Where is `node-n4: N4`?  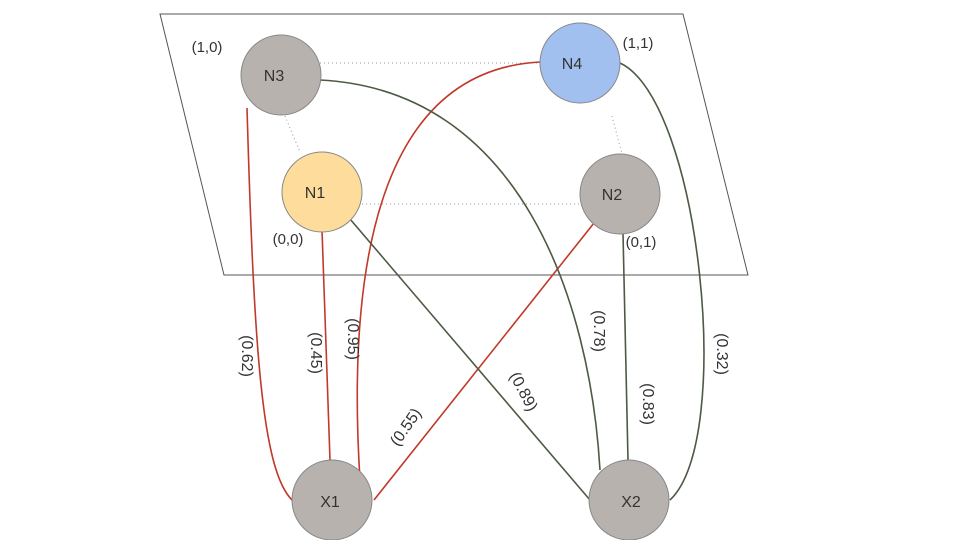
node-n4: N4 is located at coordinates (580, 63).